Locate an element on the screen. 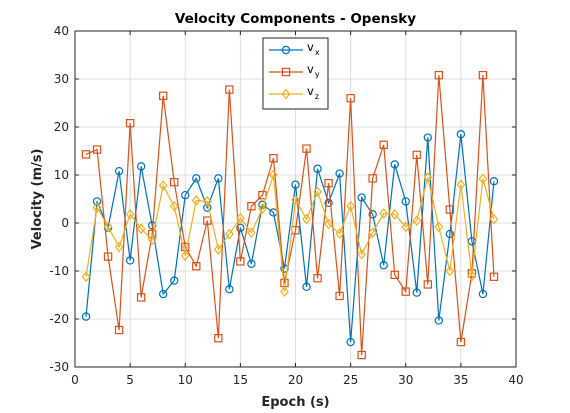 This screenshot has height=413, width=570. y-tick-label: 10 is located at coordinates (61, 175).